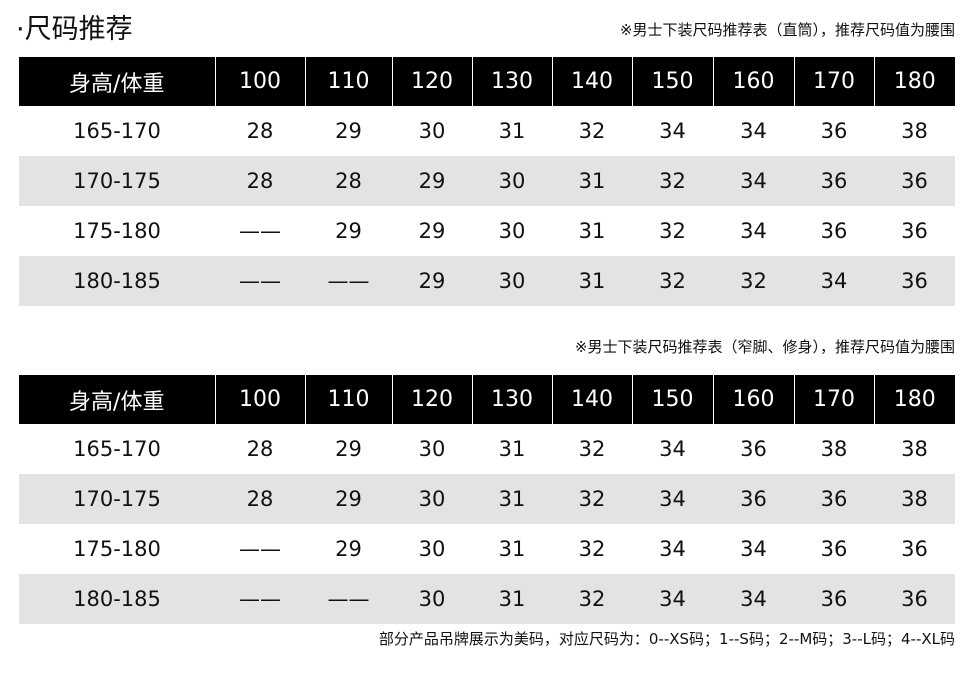 The image size is (968, 675). I want to click on table-row: 170-175 28 28 29 30 31 32 34 36 36, so click(487, 181).